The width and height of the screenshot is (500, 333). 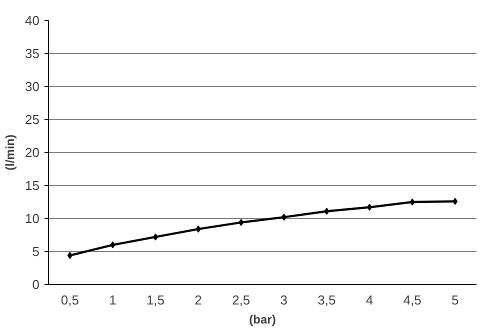 What do you see at coordinates (10, 152) in the screenshot?
I see `y-axis-title: (l/min)` at bounding box center [10, 152].